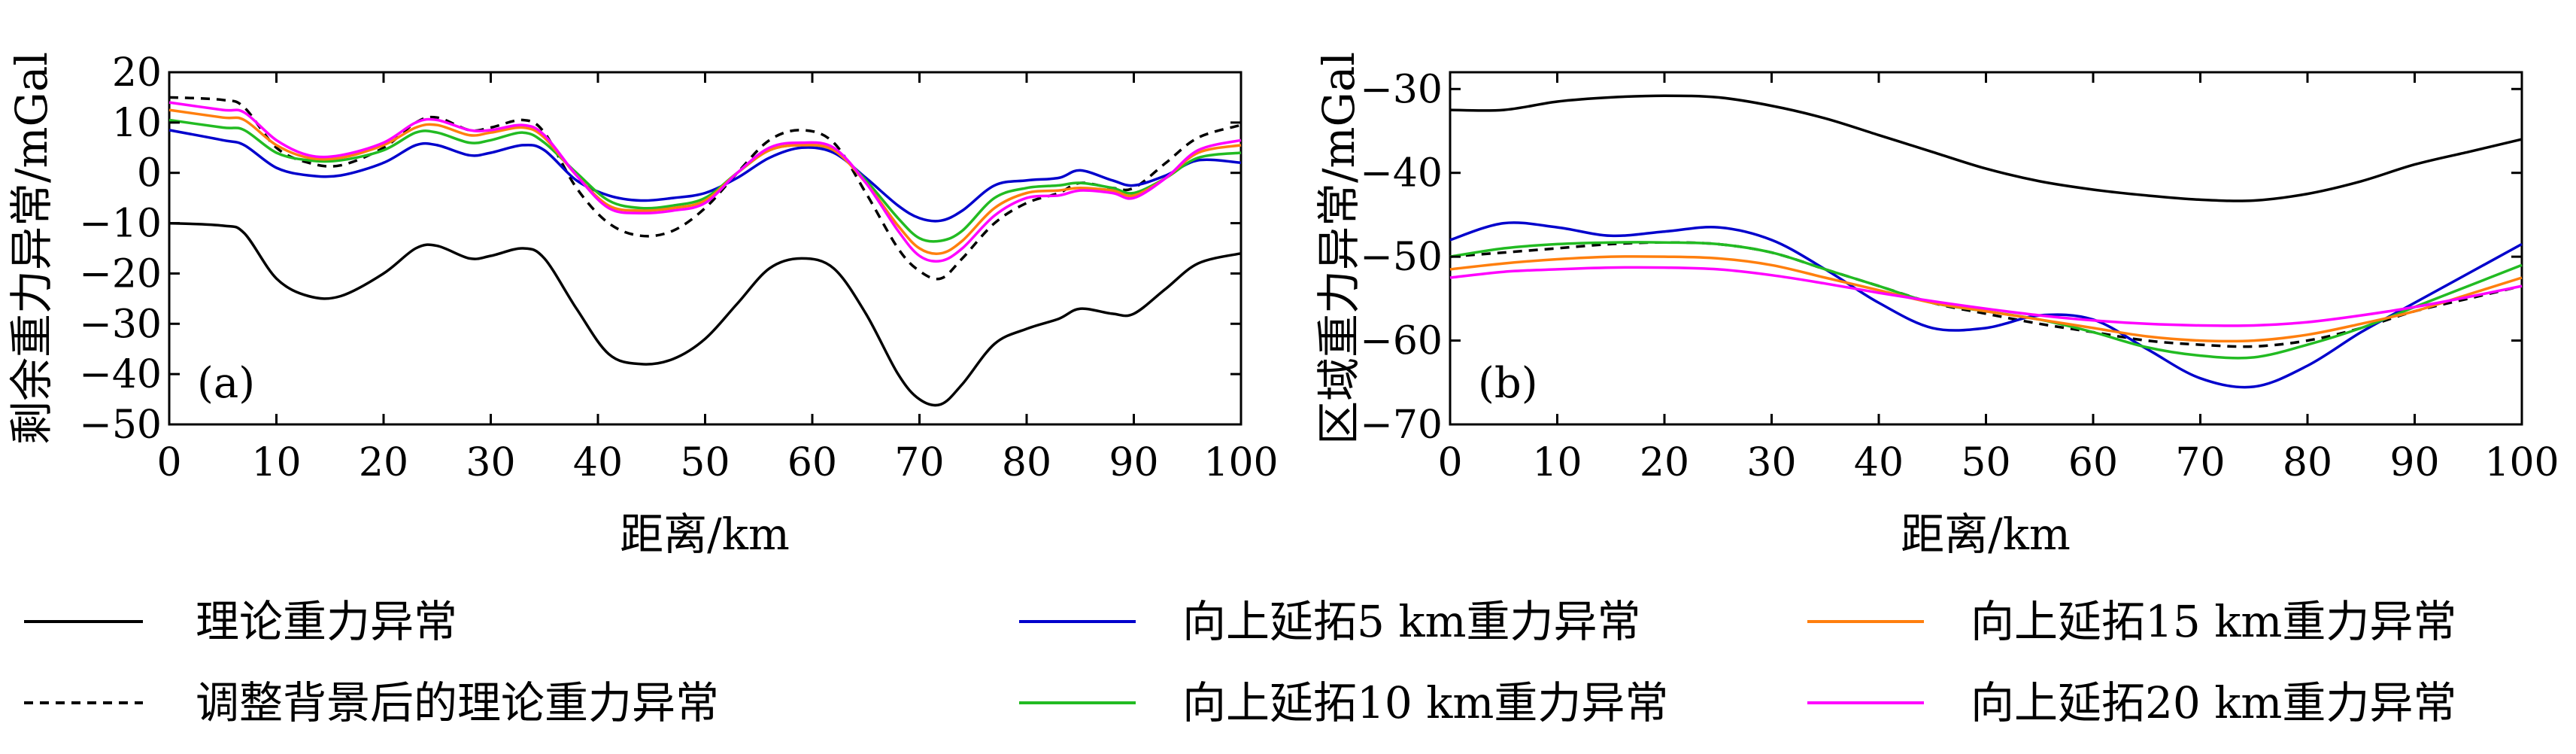 This screenshot has width=2576, height=754. Describe the element at coordinates (1401, 425) in the screenshot. I see `y-tick-label: −70` at that location.